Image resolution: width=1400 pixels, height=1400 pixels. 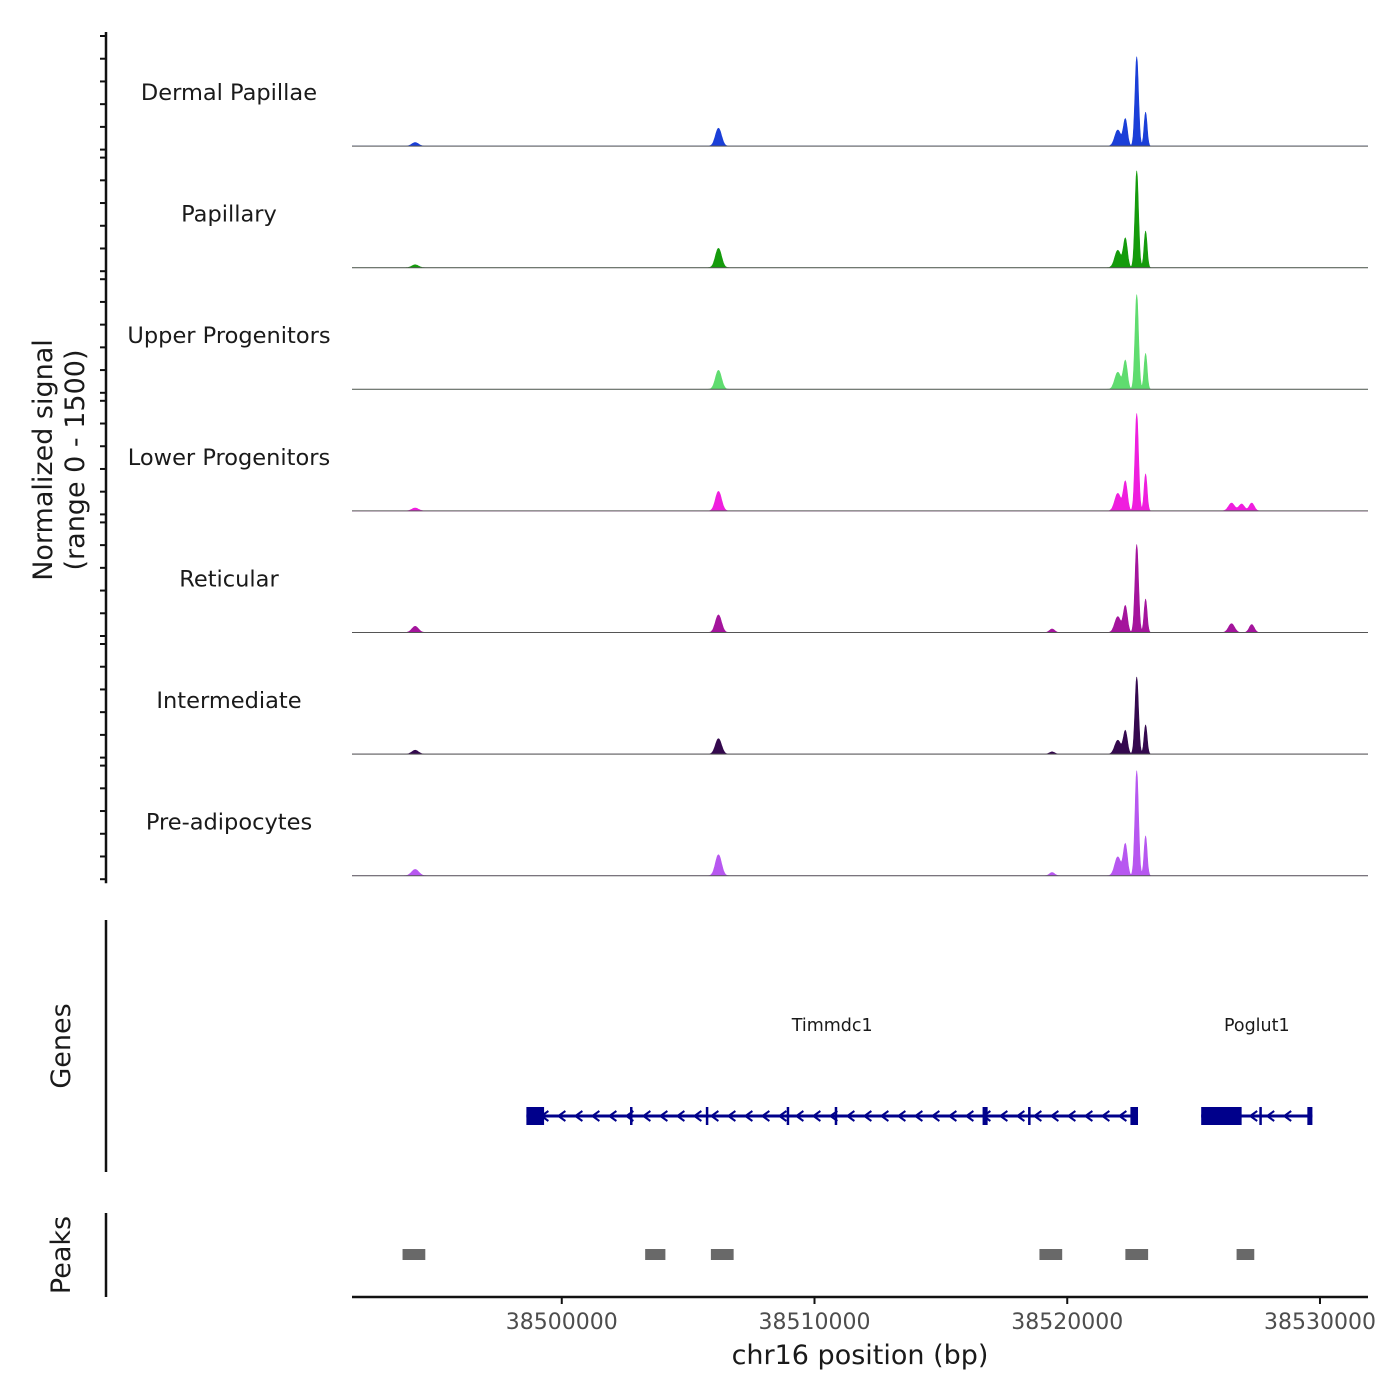 What do you see at coordinates (228, 701) in the screenshot?
I see `track-label: Intermediate` at bounding box center [228, 701].